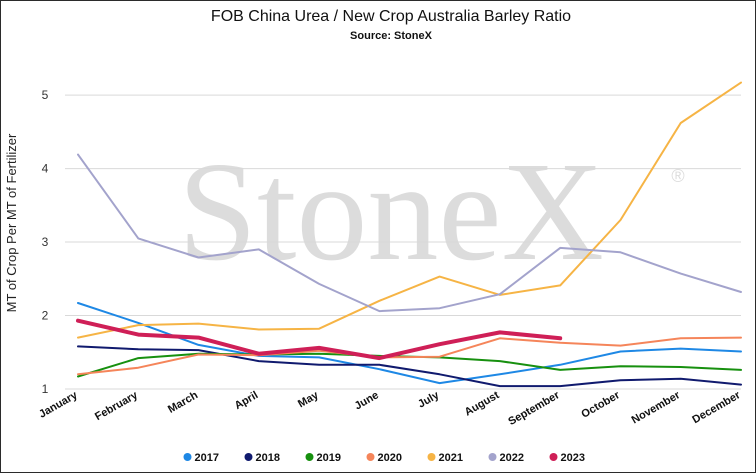  I want to click on series-line-2018, so click(409, 366).